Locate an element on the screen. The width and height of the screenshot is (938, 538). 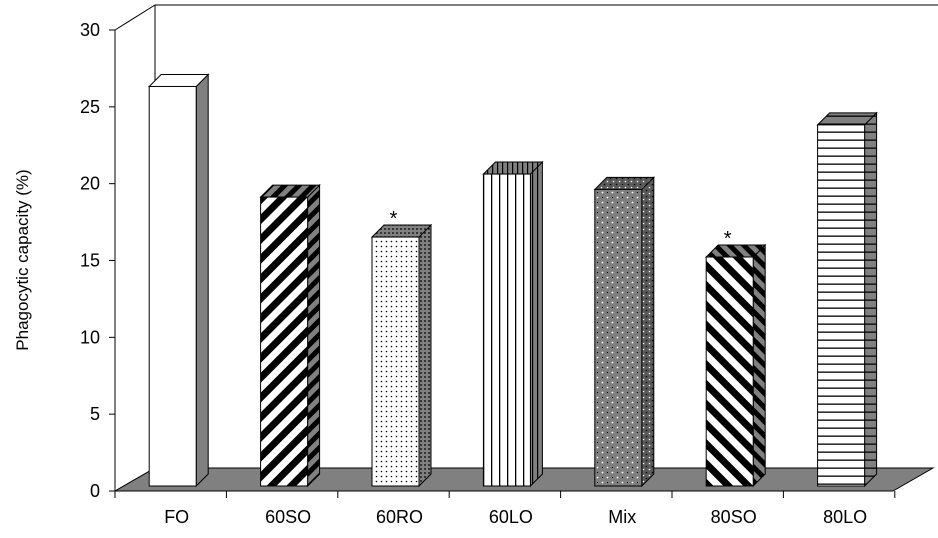
bar-60lo is located at coordinates (513, 324).